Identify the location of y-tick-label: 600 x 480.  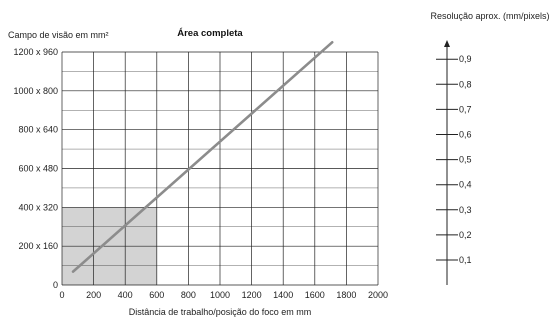
(38, 169).